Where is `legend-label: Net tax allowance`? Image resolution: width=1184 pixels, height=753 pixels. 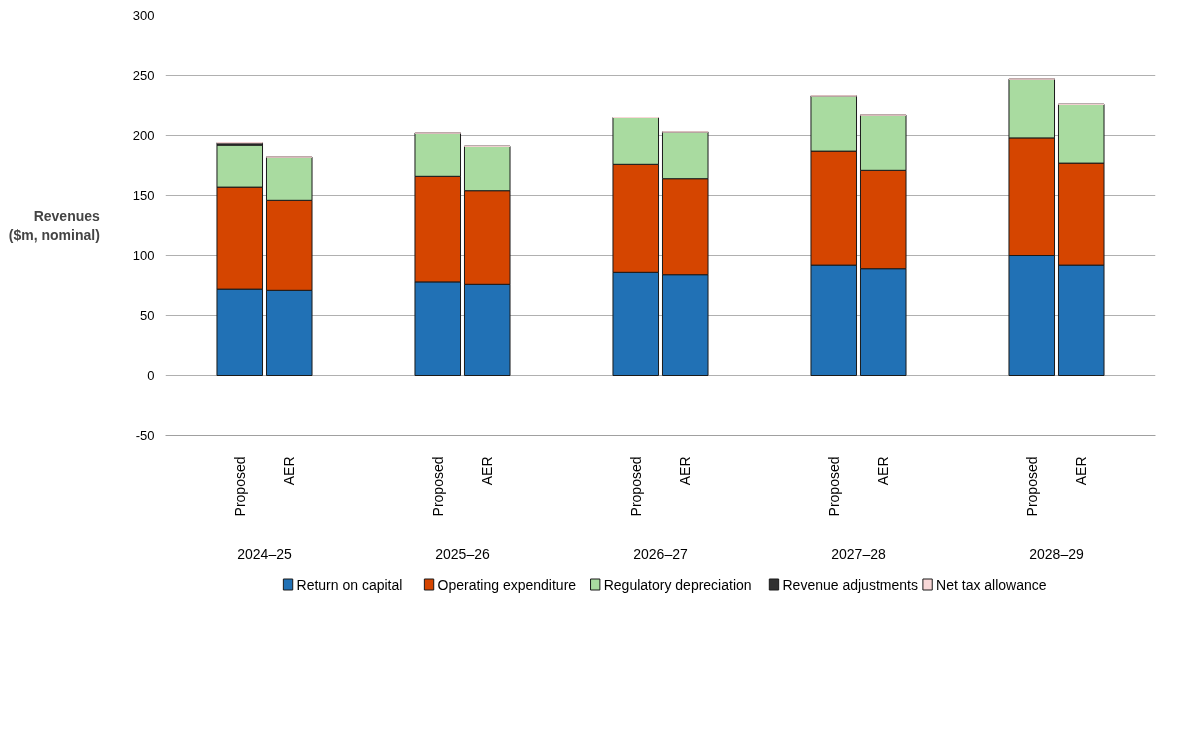
legend-label: Net tax allowance is located at coordinates (991, 584).